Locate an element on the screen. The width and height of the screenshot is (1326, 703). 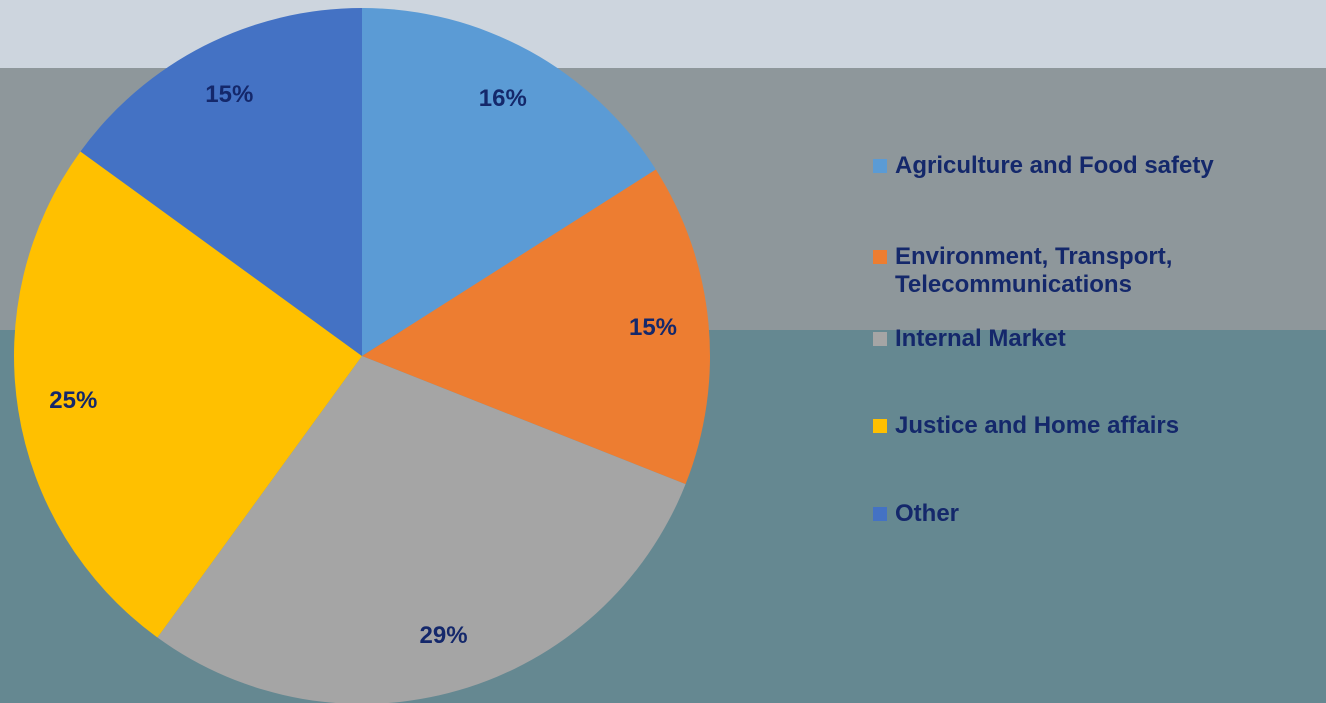
data-label: 25% is located at coordinates (73, 400).